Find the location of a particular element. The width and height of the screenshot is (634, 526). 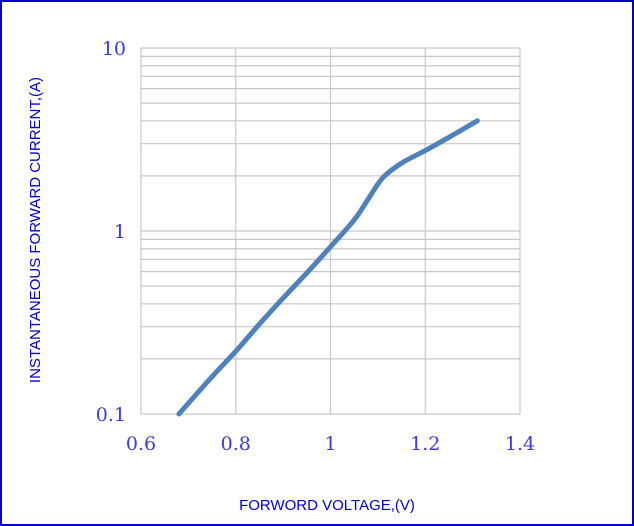

y-tick-label: 1 is located at coordinates (120, 232).